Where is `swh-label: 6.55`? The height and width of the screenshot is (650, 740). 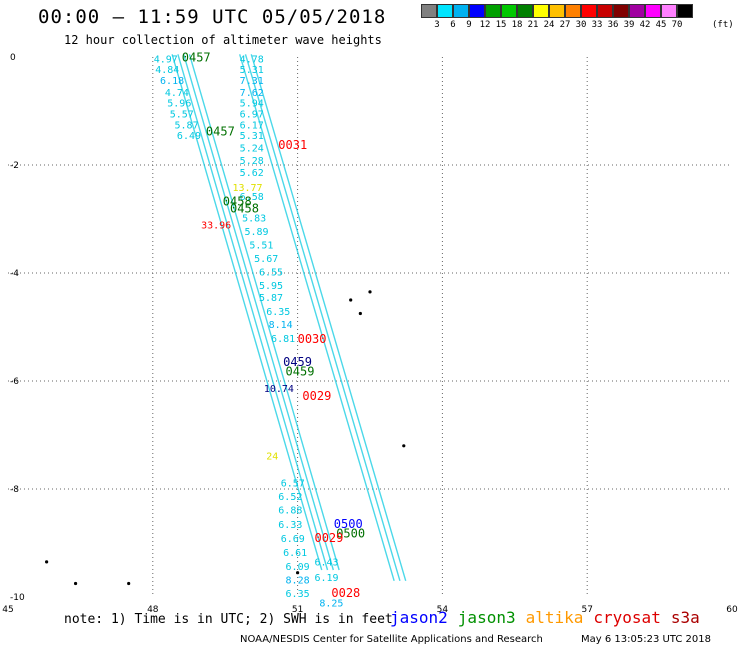
swh-label: 6.55 is located at coordinates (271, 273).